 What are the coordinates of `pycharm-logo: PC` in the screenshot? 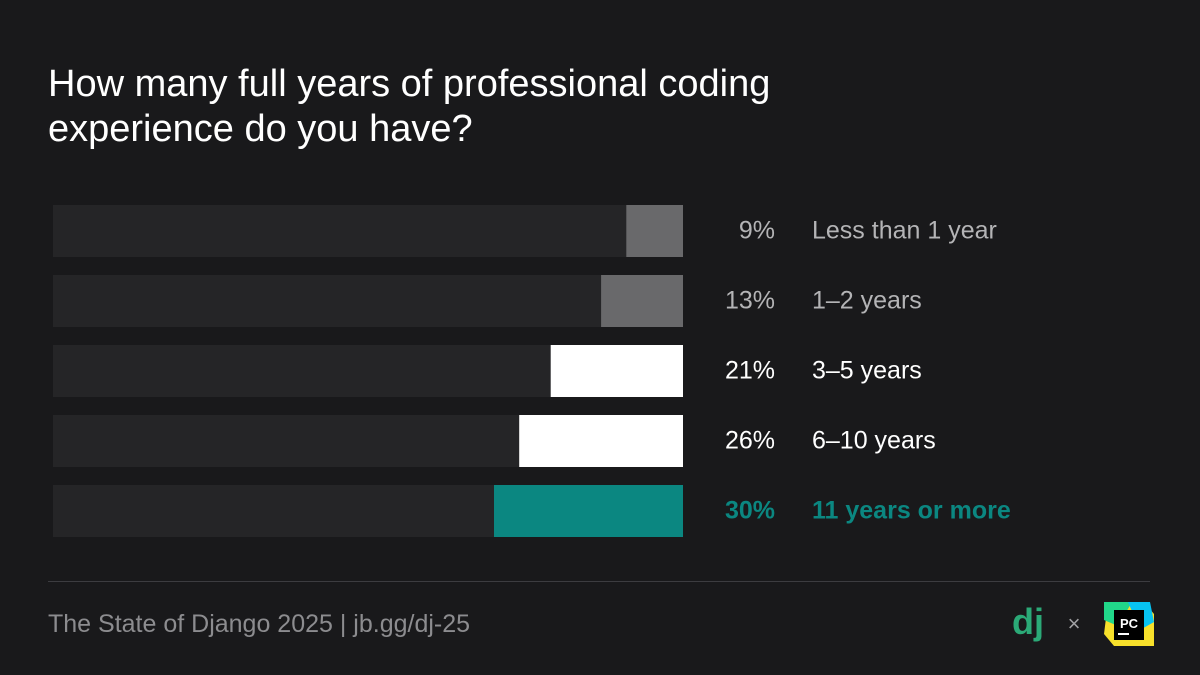 It's located at (1129, 624).